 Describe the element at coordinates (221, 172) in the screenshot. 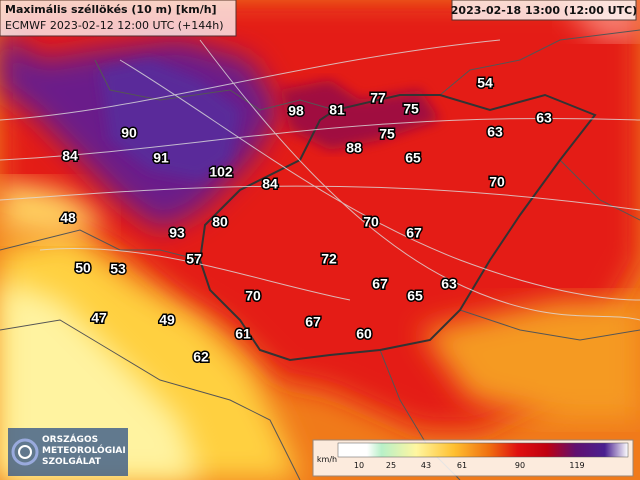

I see `wind-label: 102` at that location.